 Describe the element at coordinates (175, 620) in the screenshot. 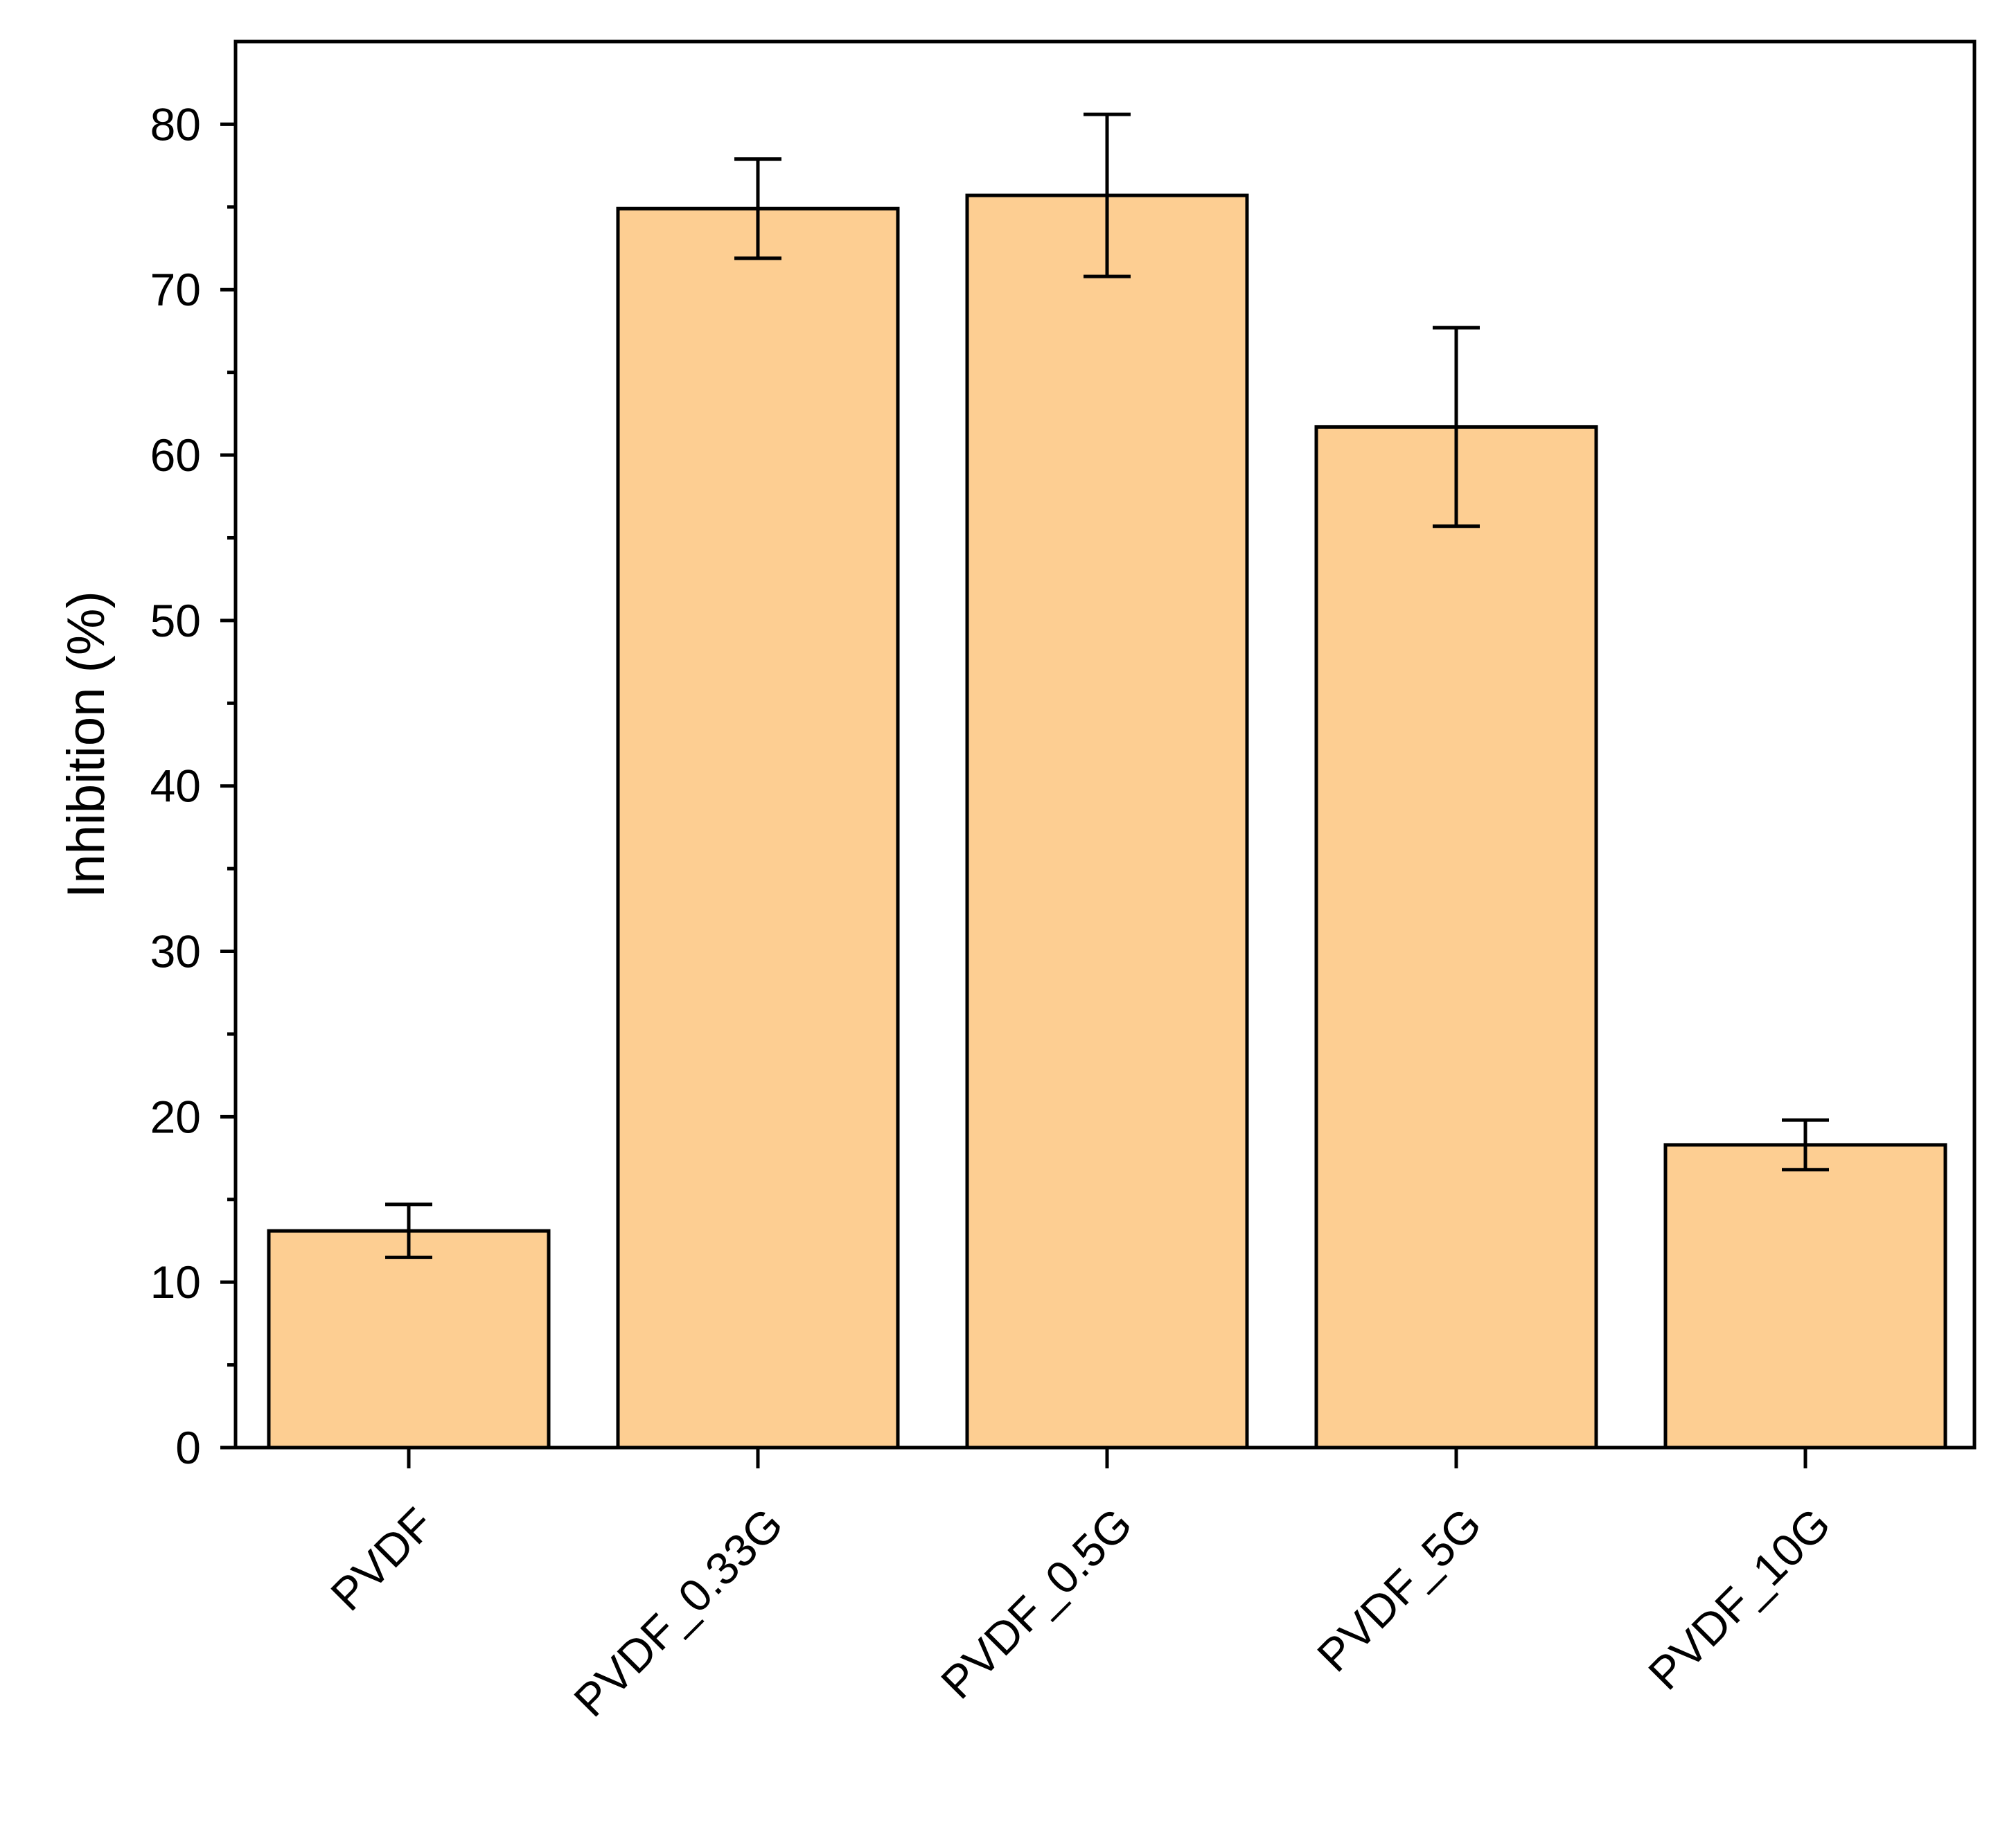

I see `y-tick-label: 50` at that location.